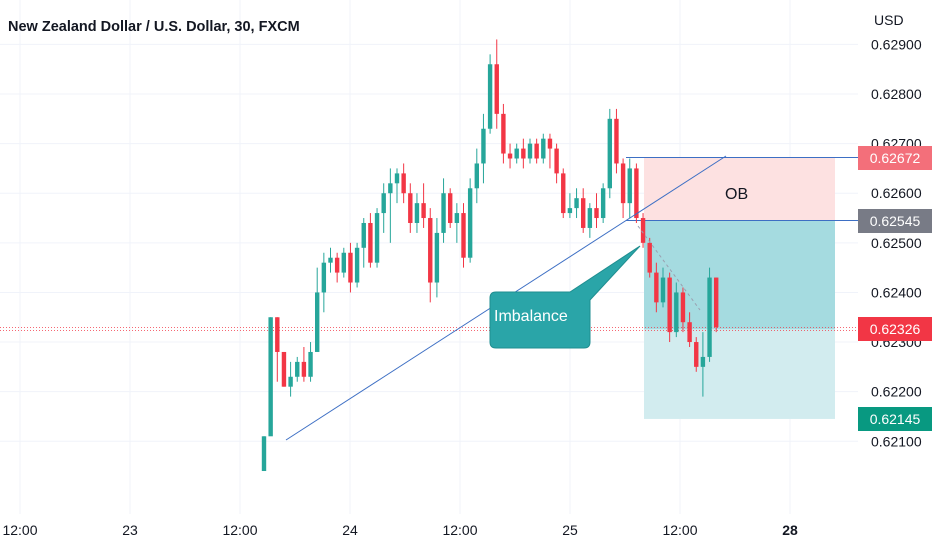  What do you see at coordinates (896, 441) in the screenshot?
I see `y-tick-label: 0.62100` at bounding box center [896, 441].